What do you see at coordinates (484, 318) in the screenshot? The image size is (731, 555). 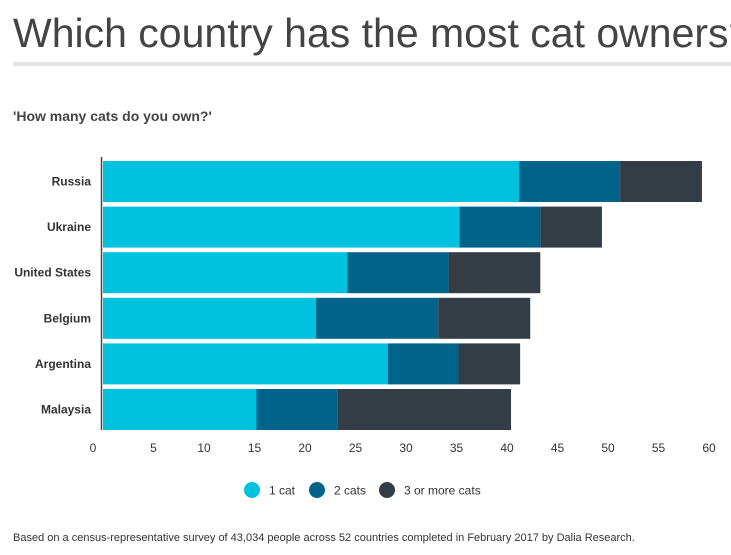 I see `bar-belgium-3-or-more-cats` at bounding box center [484, 318].